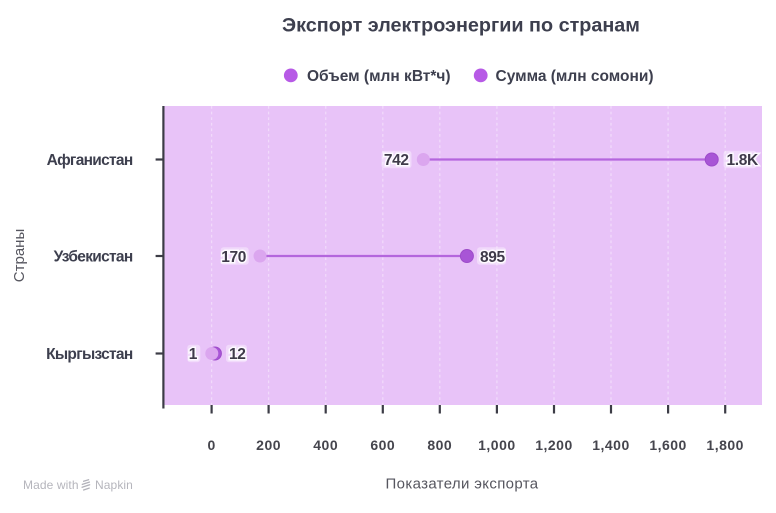  Describe the element at coordinates (325, 445) in the screenshot. I see `svg-text: 400` at that location.